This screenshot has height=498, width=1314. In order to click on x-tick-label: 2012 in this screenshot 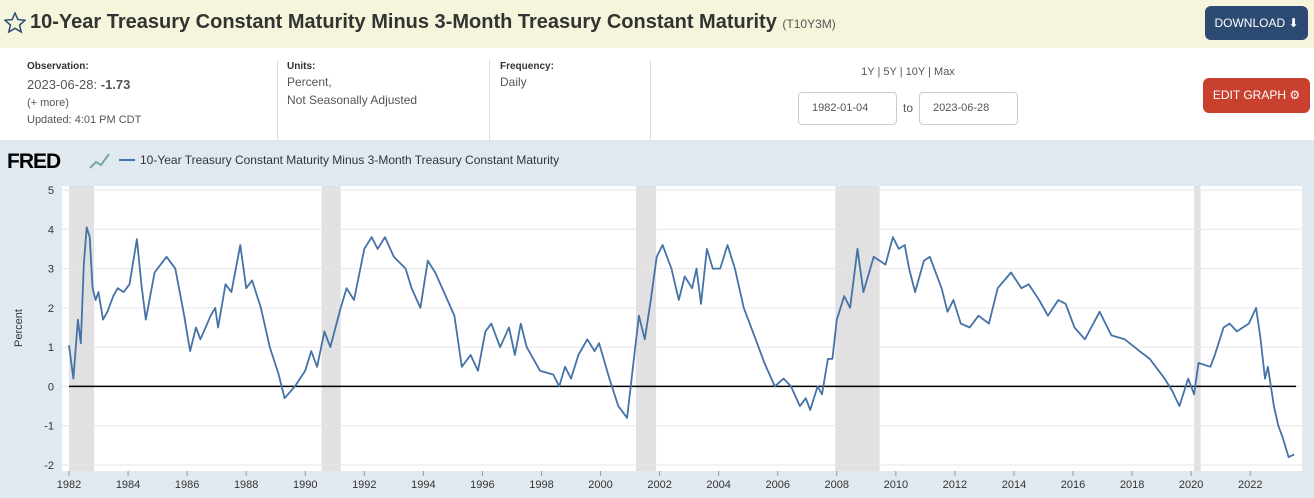, I will do `click(955, 485)`.